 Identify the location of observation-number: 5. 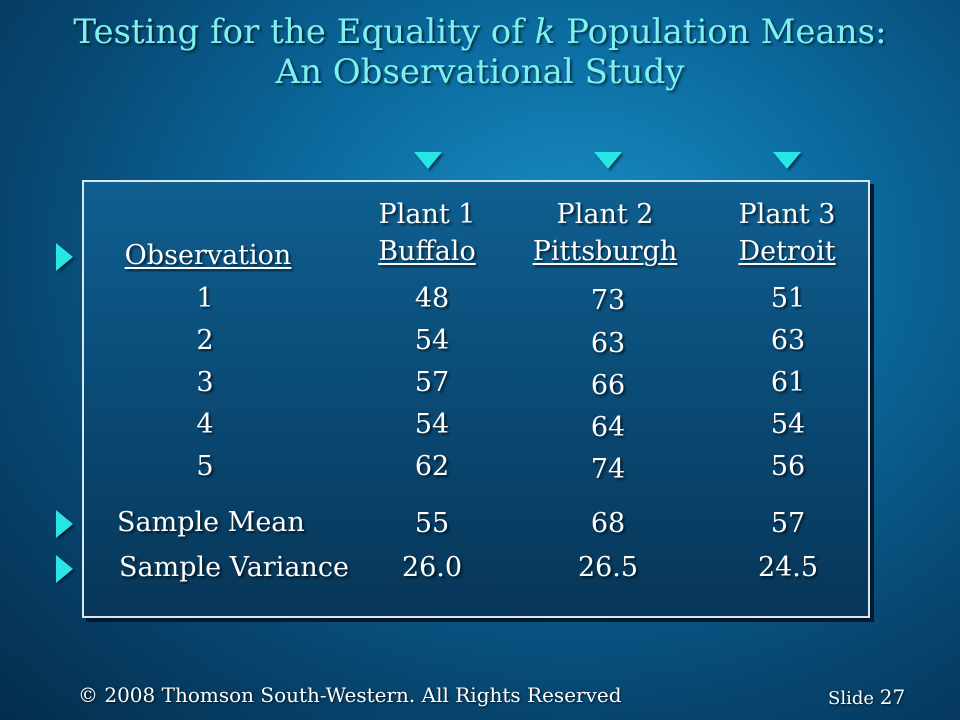
(205, 466).